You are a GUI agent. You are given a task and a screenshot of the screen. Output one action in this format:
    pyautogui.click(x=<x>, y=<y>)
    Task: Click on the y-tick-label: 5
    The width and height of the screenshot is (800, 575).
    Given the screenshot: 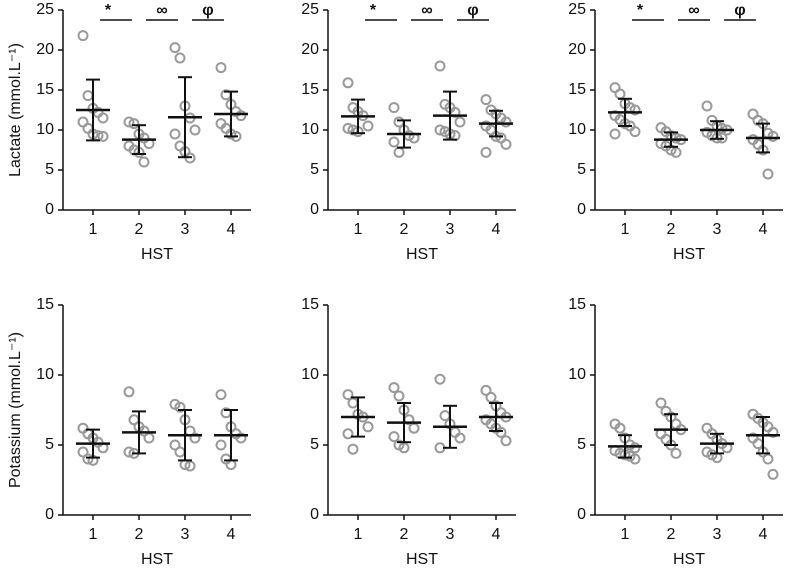 What is the action you would take?
    pyautogui.click(x=314, y=169)
    